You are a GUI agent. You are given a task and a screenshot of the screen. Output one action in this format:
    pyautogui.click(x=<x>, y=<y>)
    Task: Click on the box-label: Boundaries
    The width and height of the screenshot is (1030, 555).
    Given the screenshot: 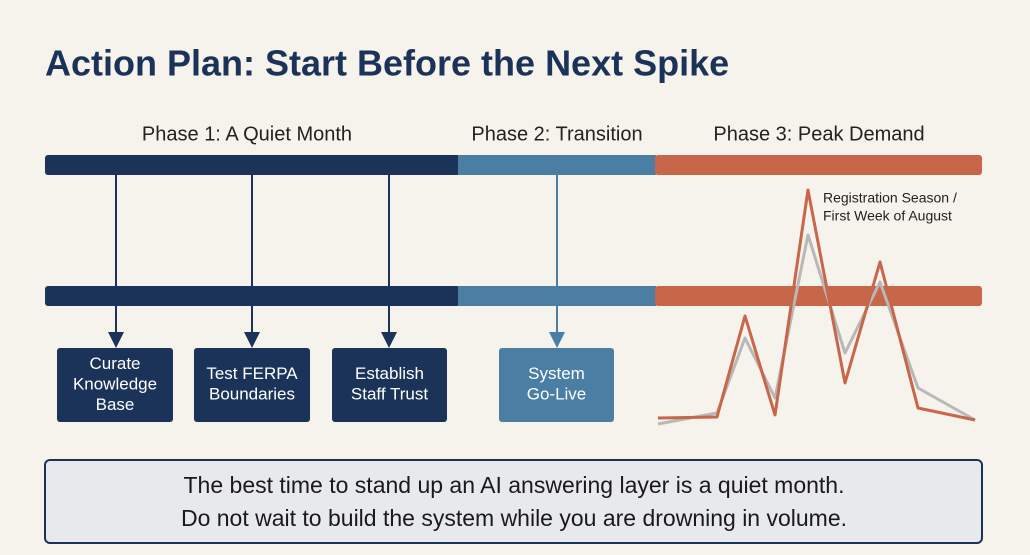 What is the action you would take?
    pyautogui.click(x=252, y=394)
    